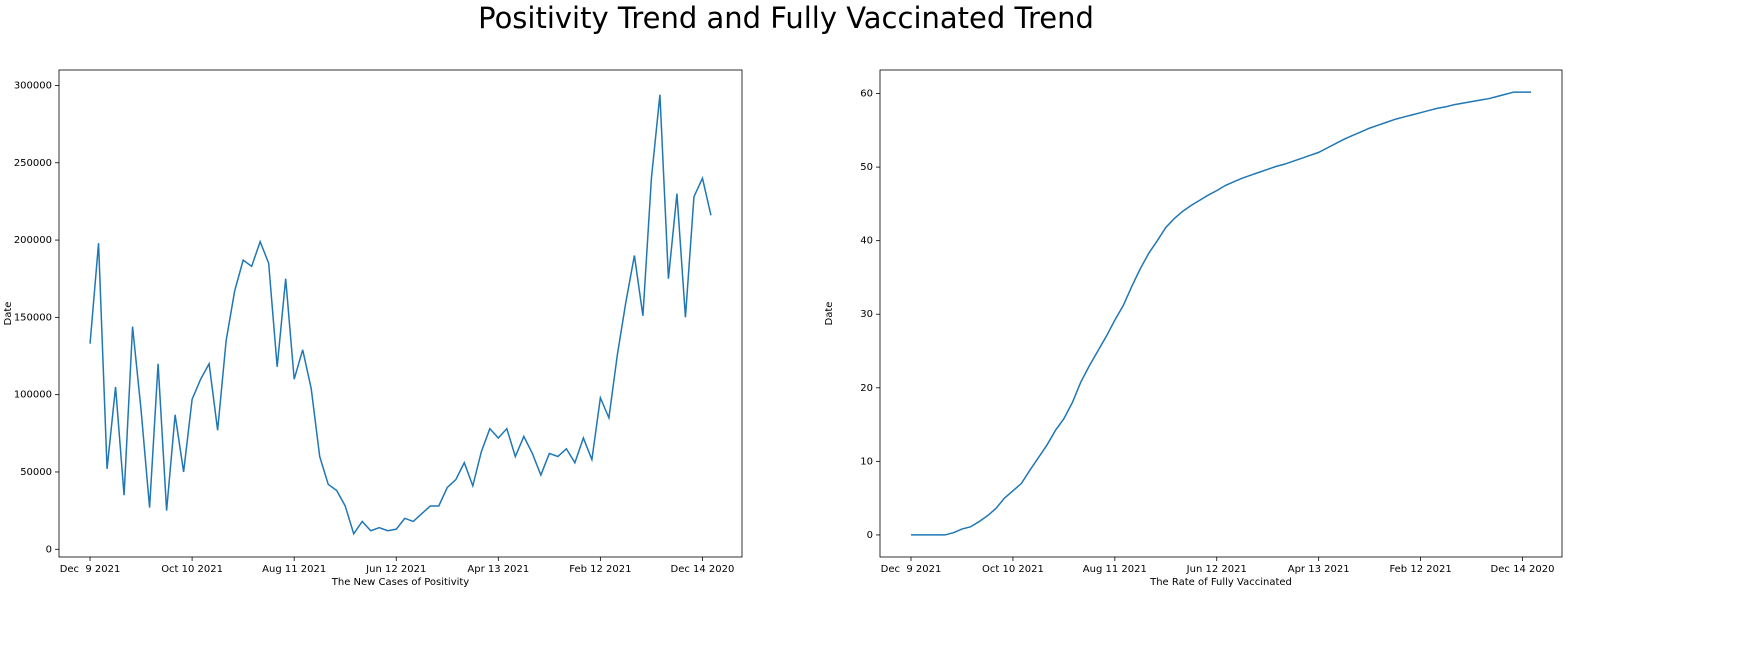 The width and height of the screenshot is (1747, 660). What do you see at coordinates (866, 461) in the screenshot?
I see `y-tick-label: 10` at bounding box center [866, 461].